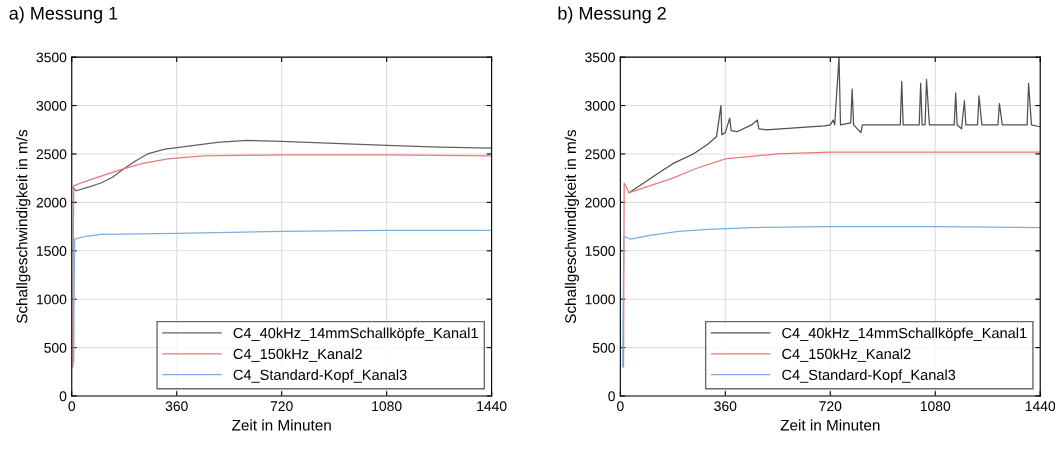 Image resolution: width=1055 pixels, height=450 pixels. Describe the element at coordinates (612, 15) in the screenshot. I see `chart-title: b) Messung 2` at that location.